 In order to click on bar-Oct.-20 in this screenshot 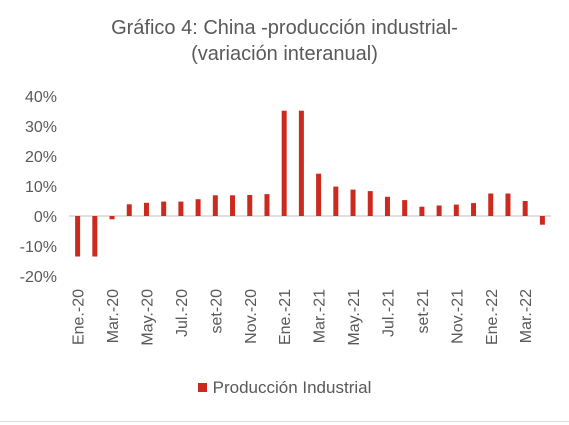, I will do `click(233, 205)`.